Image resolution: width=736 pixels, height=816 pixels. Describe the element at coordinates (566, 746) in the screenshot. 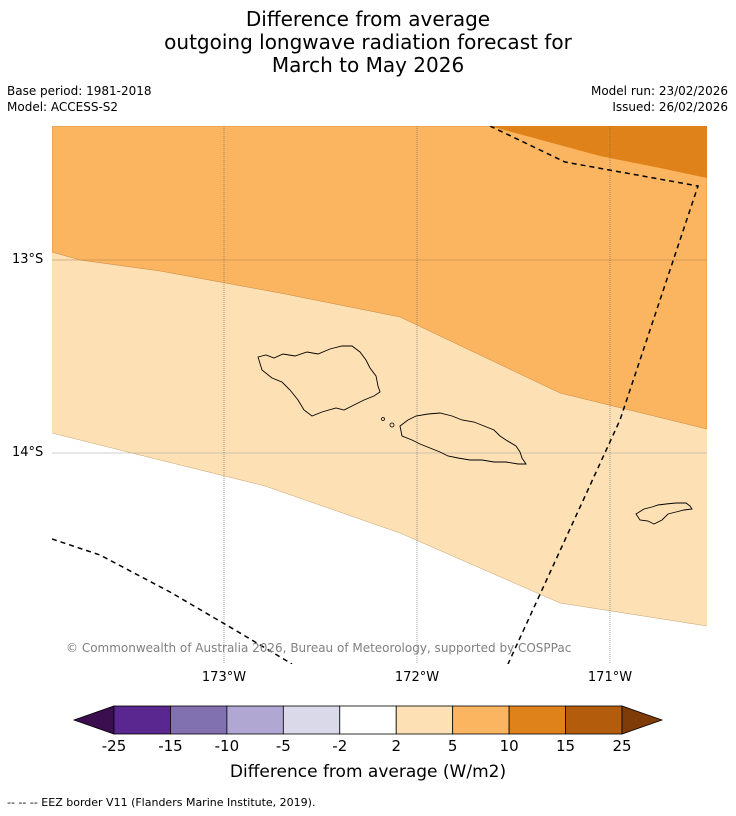

I see `colorbar-tick-label: 15` at that location.